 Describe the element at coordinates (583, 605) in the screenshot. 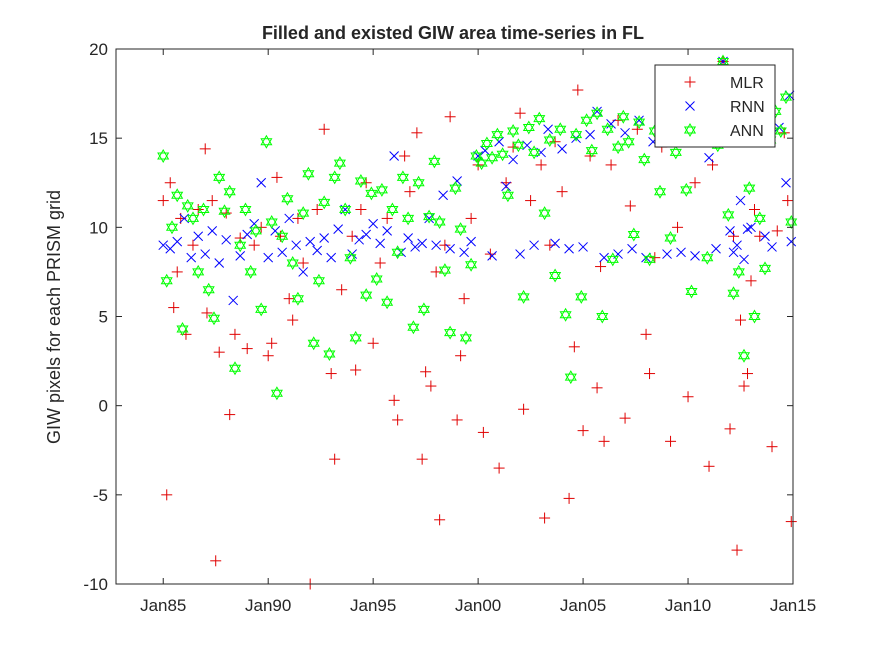

I see `x-tick-label: Jan05` at that location.